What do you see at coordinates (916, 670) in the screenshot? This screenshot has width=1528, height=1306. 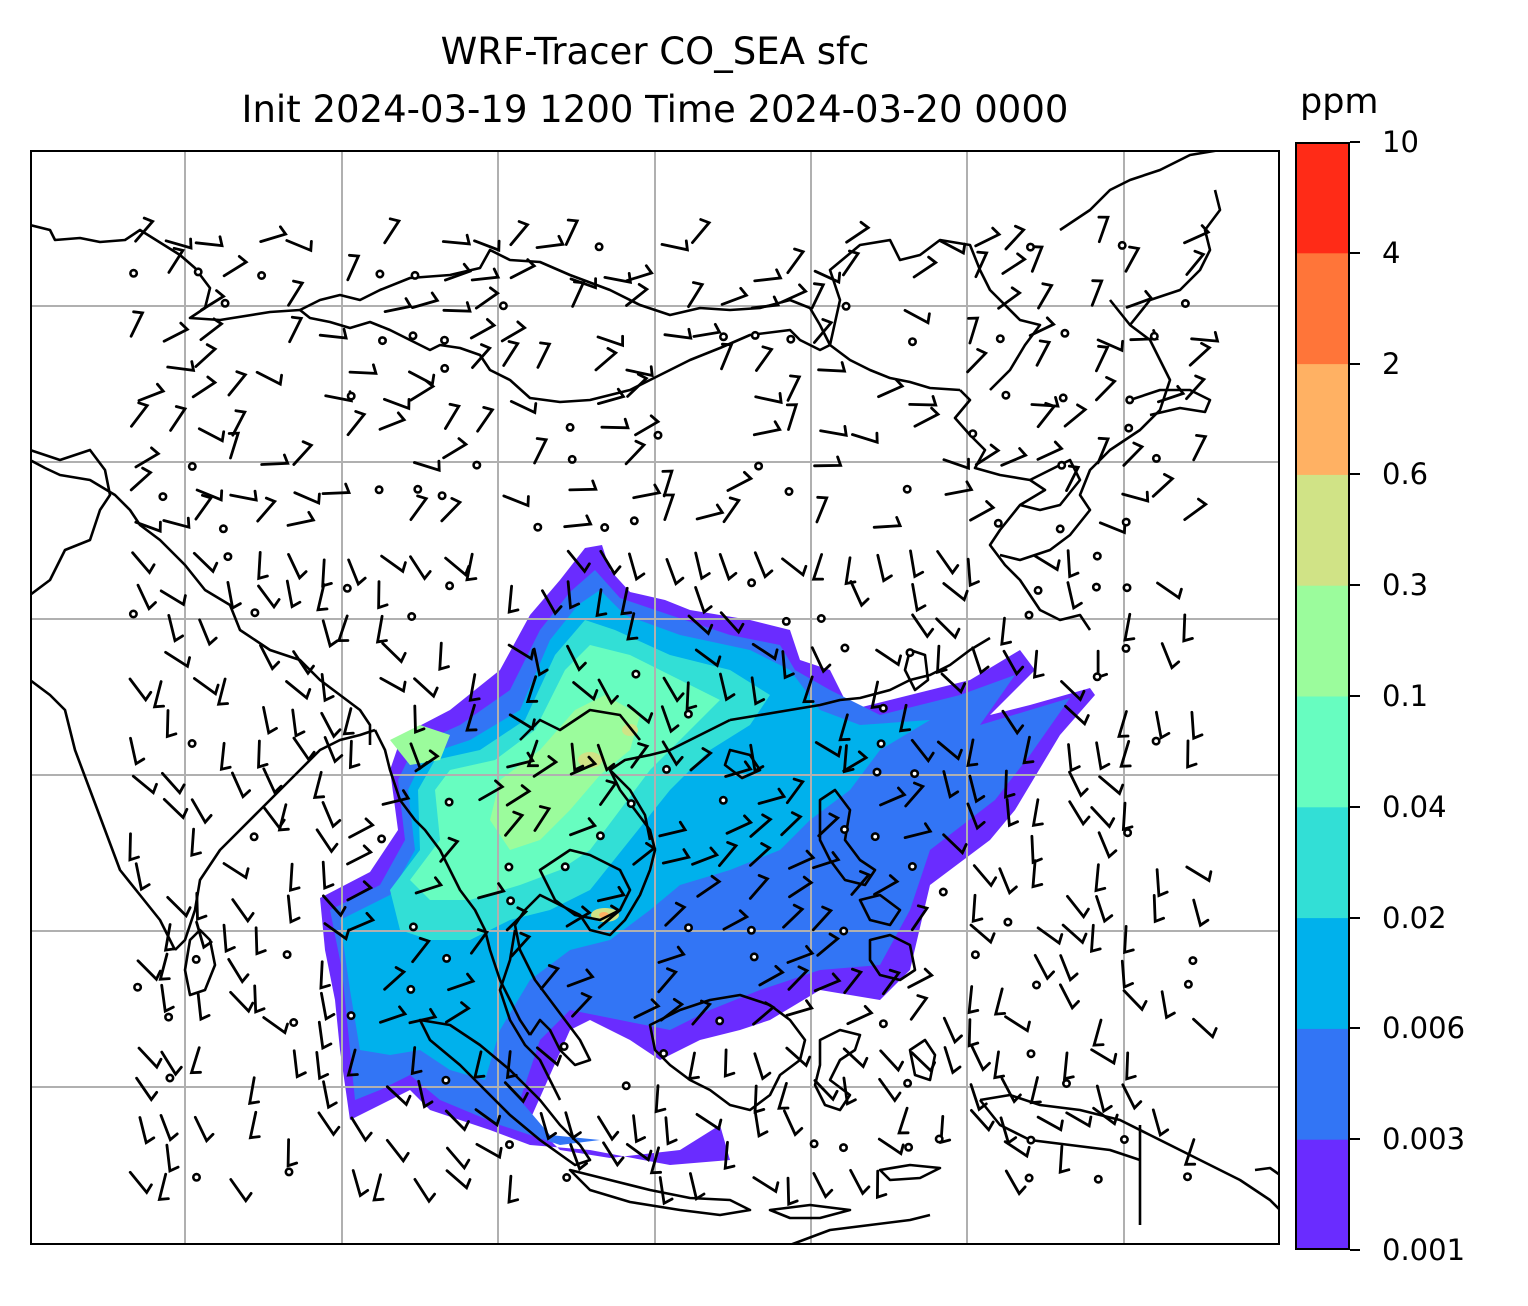 I see `coast-taiwan` at bounding box center [916, 670].